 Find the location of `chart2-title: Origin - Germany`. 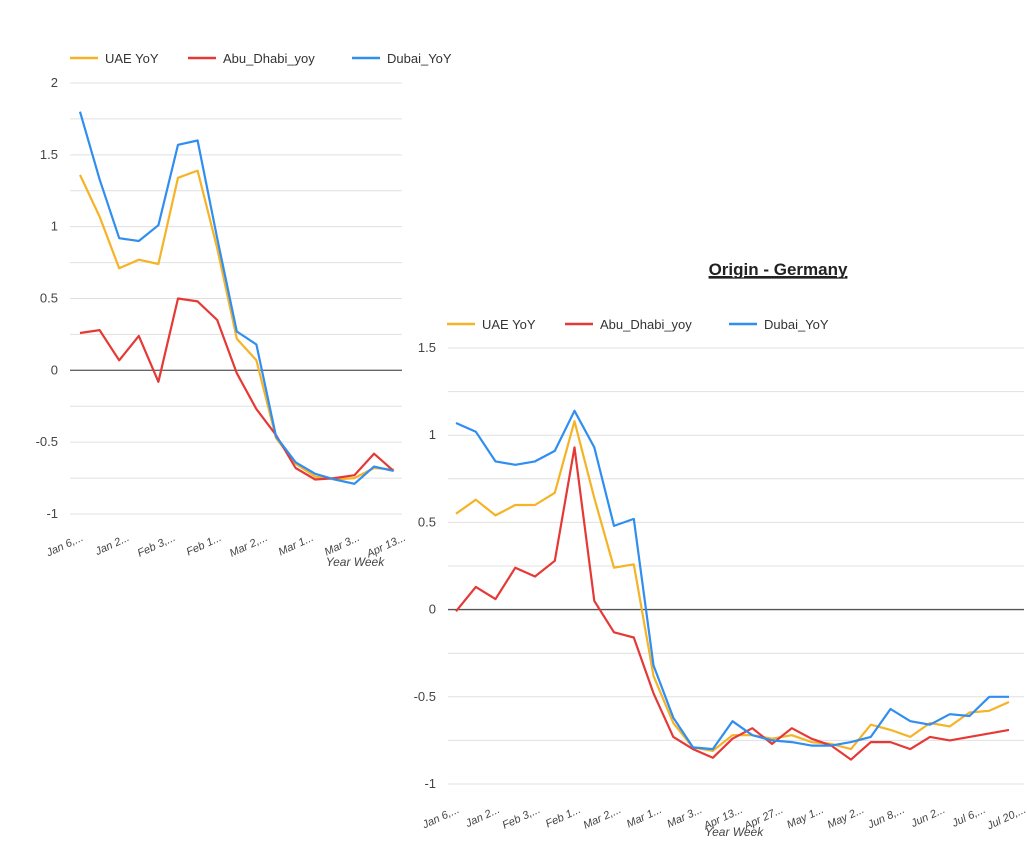

chart2-title: Origin - Germany is located at coordinates (778, 269).